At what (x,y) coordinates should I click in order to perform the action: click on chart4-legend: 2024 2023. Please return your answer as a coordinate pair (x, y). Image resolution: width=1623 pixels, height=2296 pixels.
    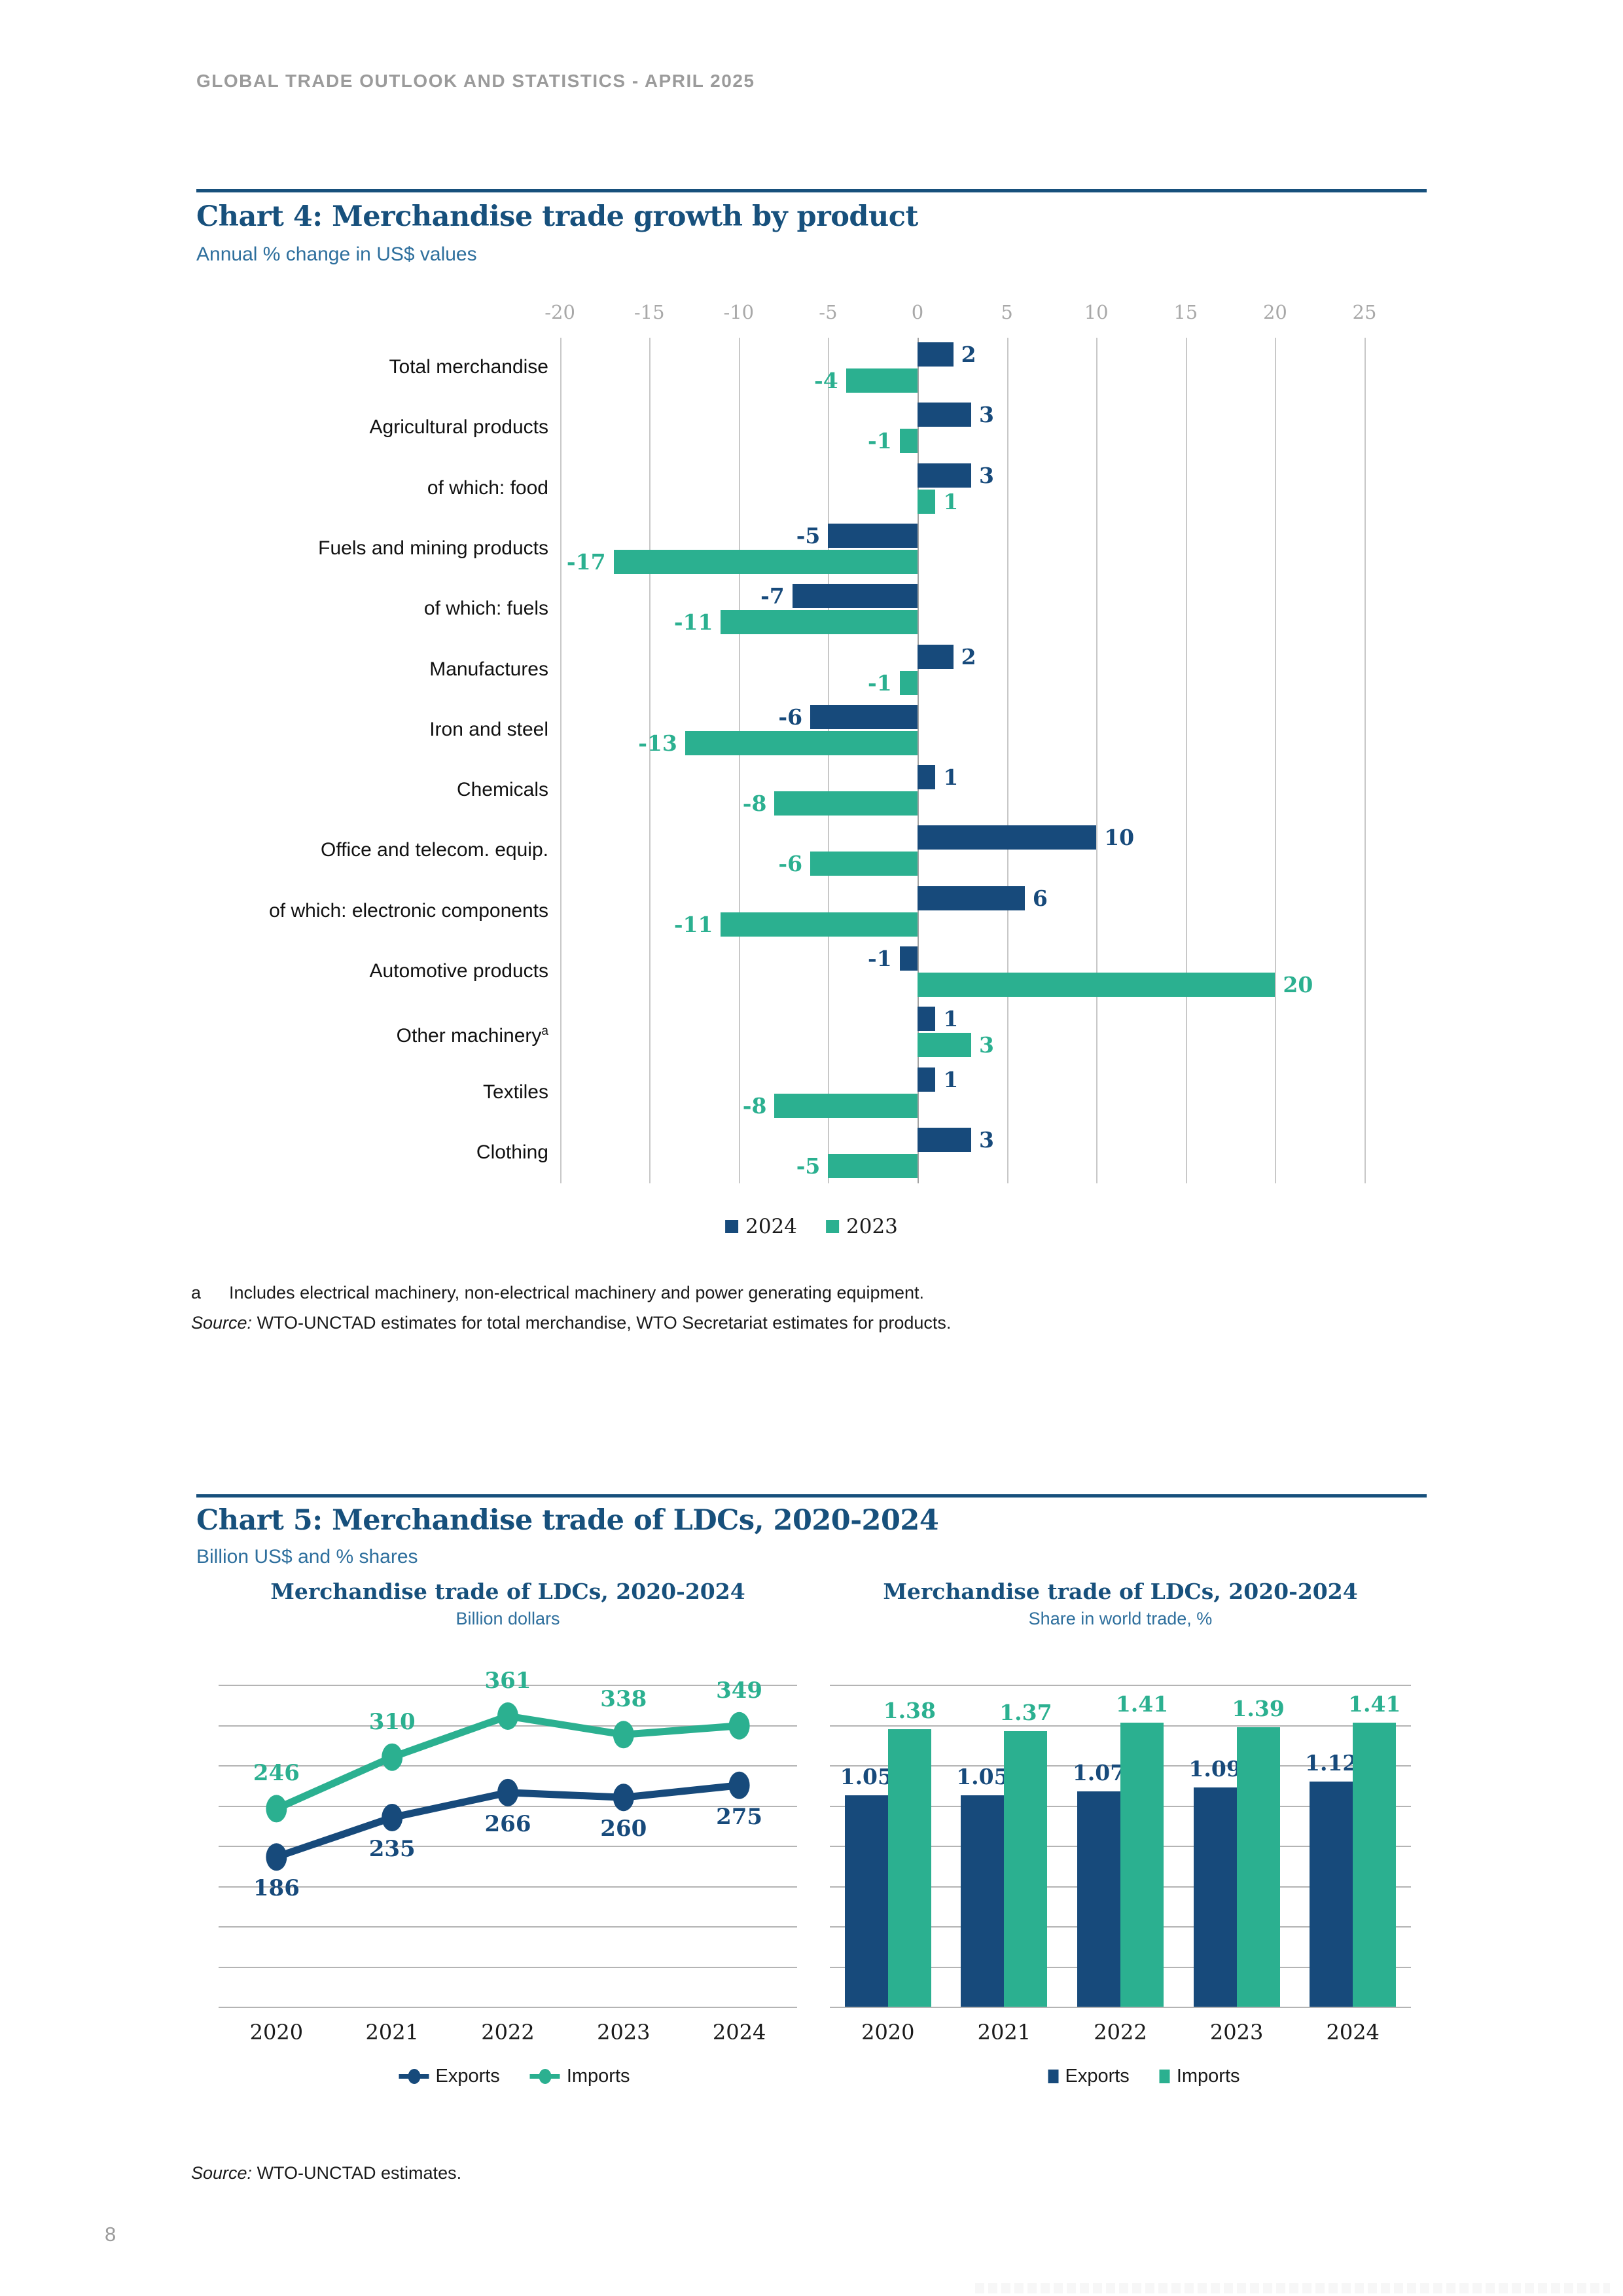
    Looking at the image, I should click on (811, 1226).